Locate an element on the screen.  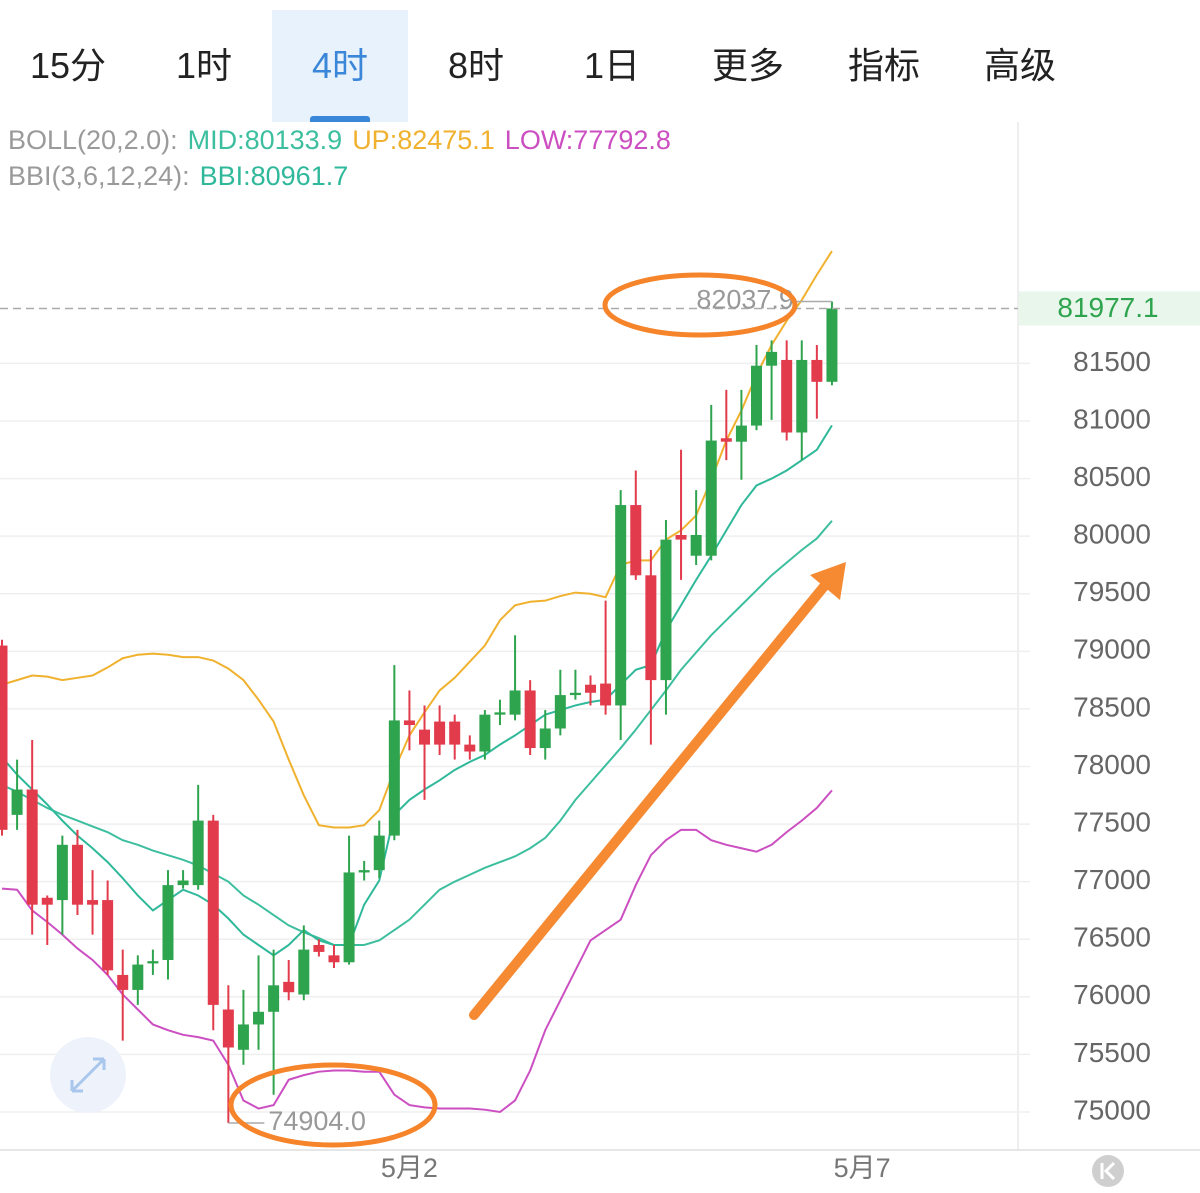
y-tick-label: 78500 is located at coordinates (1112, 706).